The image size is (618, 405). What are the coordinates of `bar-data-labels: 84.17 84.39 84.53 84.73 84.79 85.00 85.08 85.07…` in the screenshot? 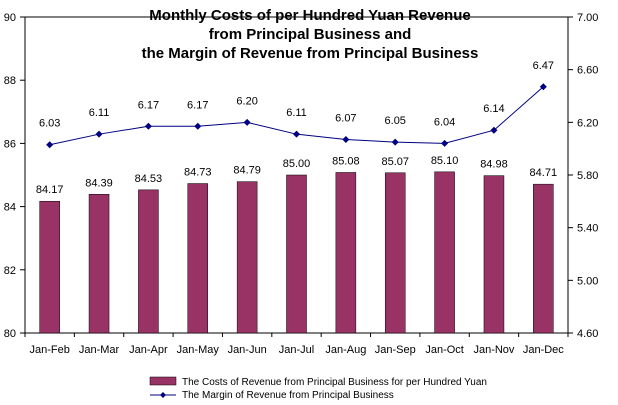 It's located at (296, 175).